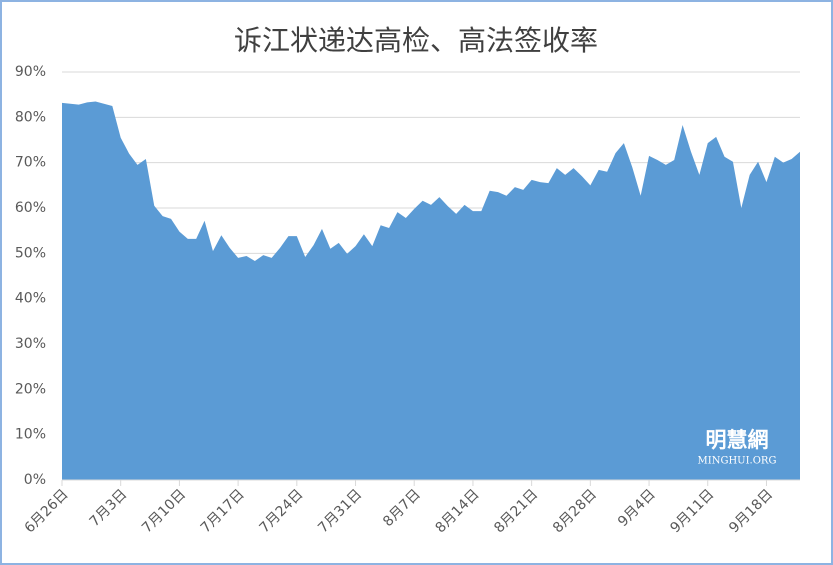 The height and width of the screenshot is (565, 833). Describe the element at coordinates (30, 389) in the screenshot. I see `y-tick-label: 20%` at that location.